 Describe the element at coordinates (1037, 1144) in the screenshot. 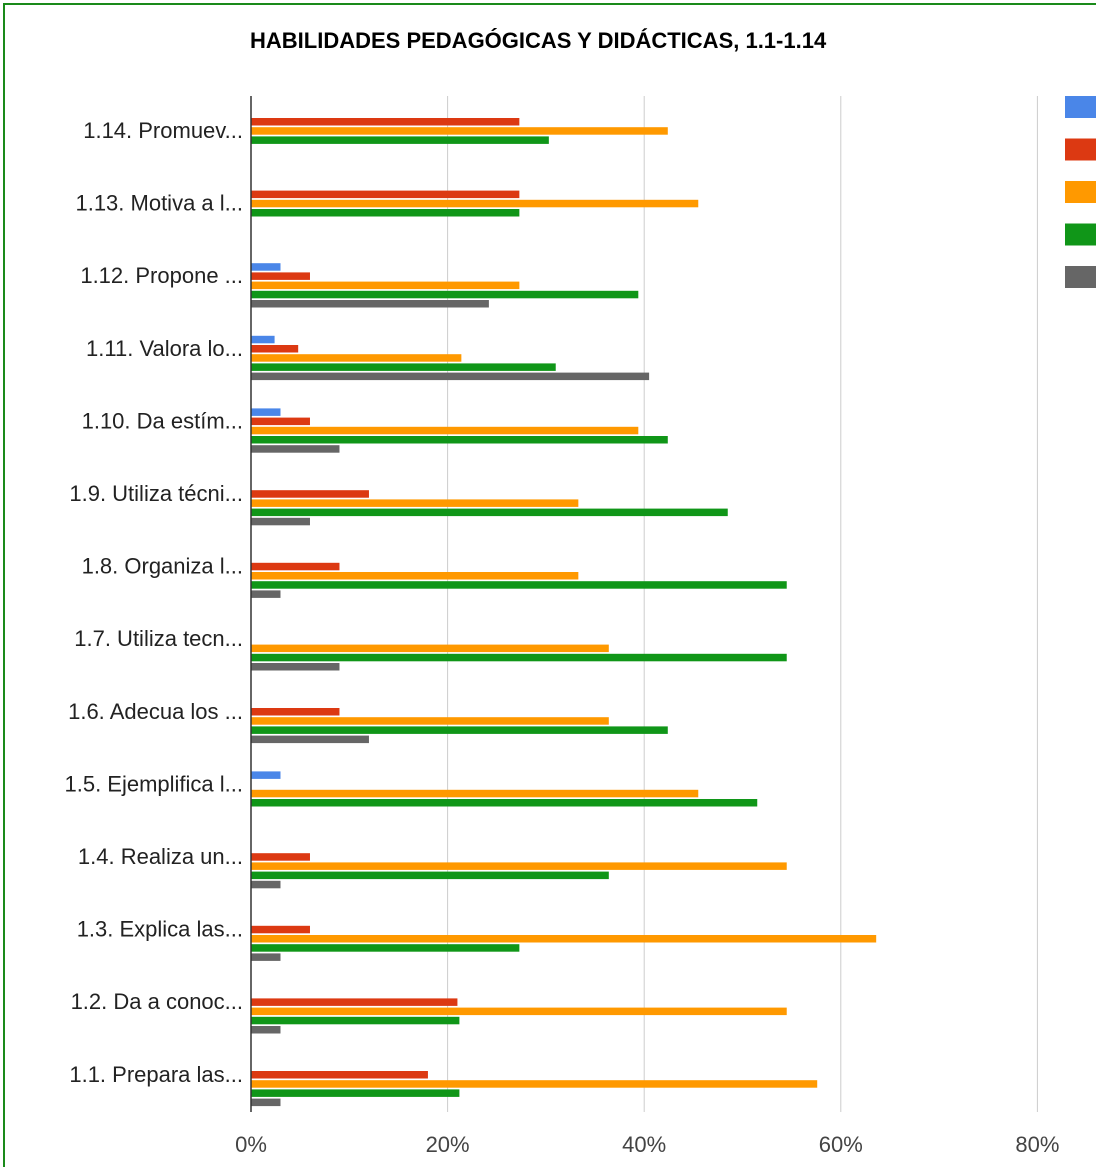

I see `x-tick-label: 80%` at that location.